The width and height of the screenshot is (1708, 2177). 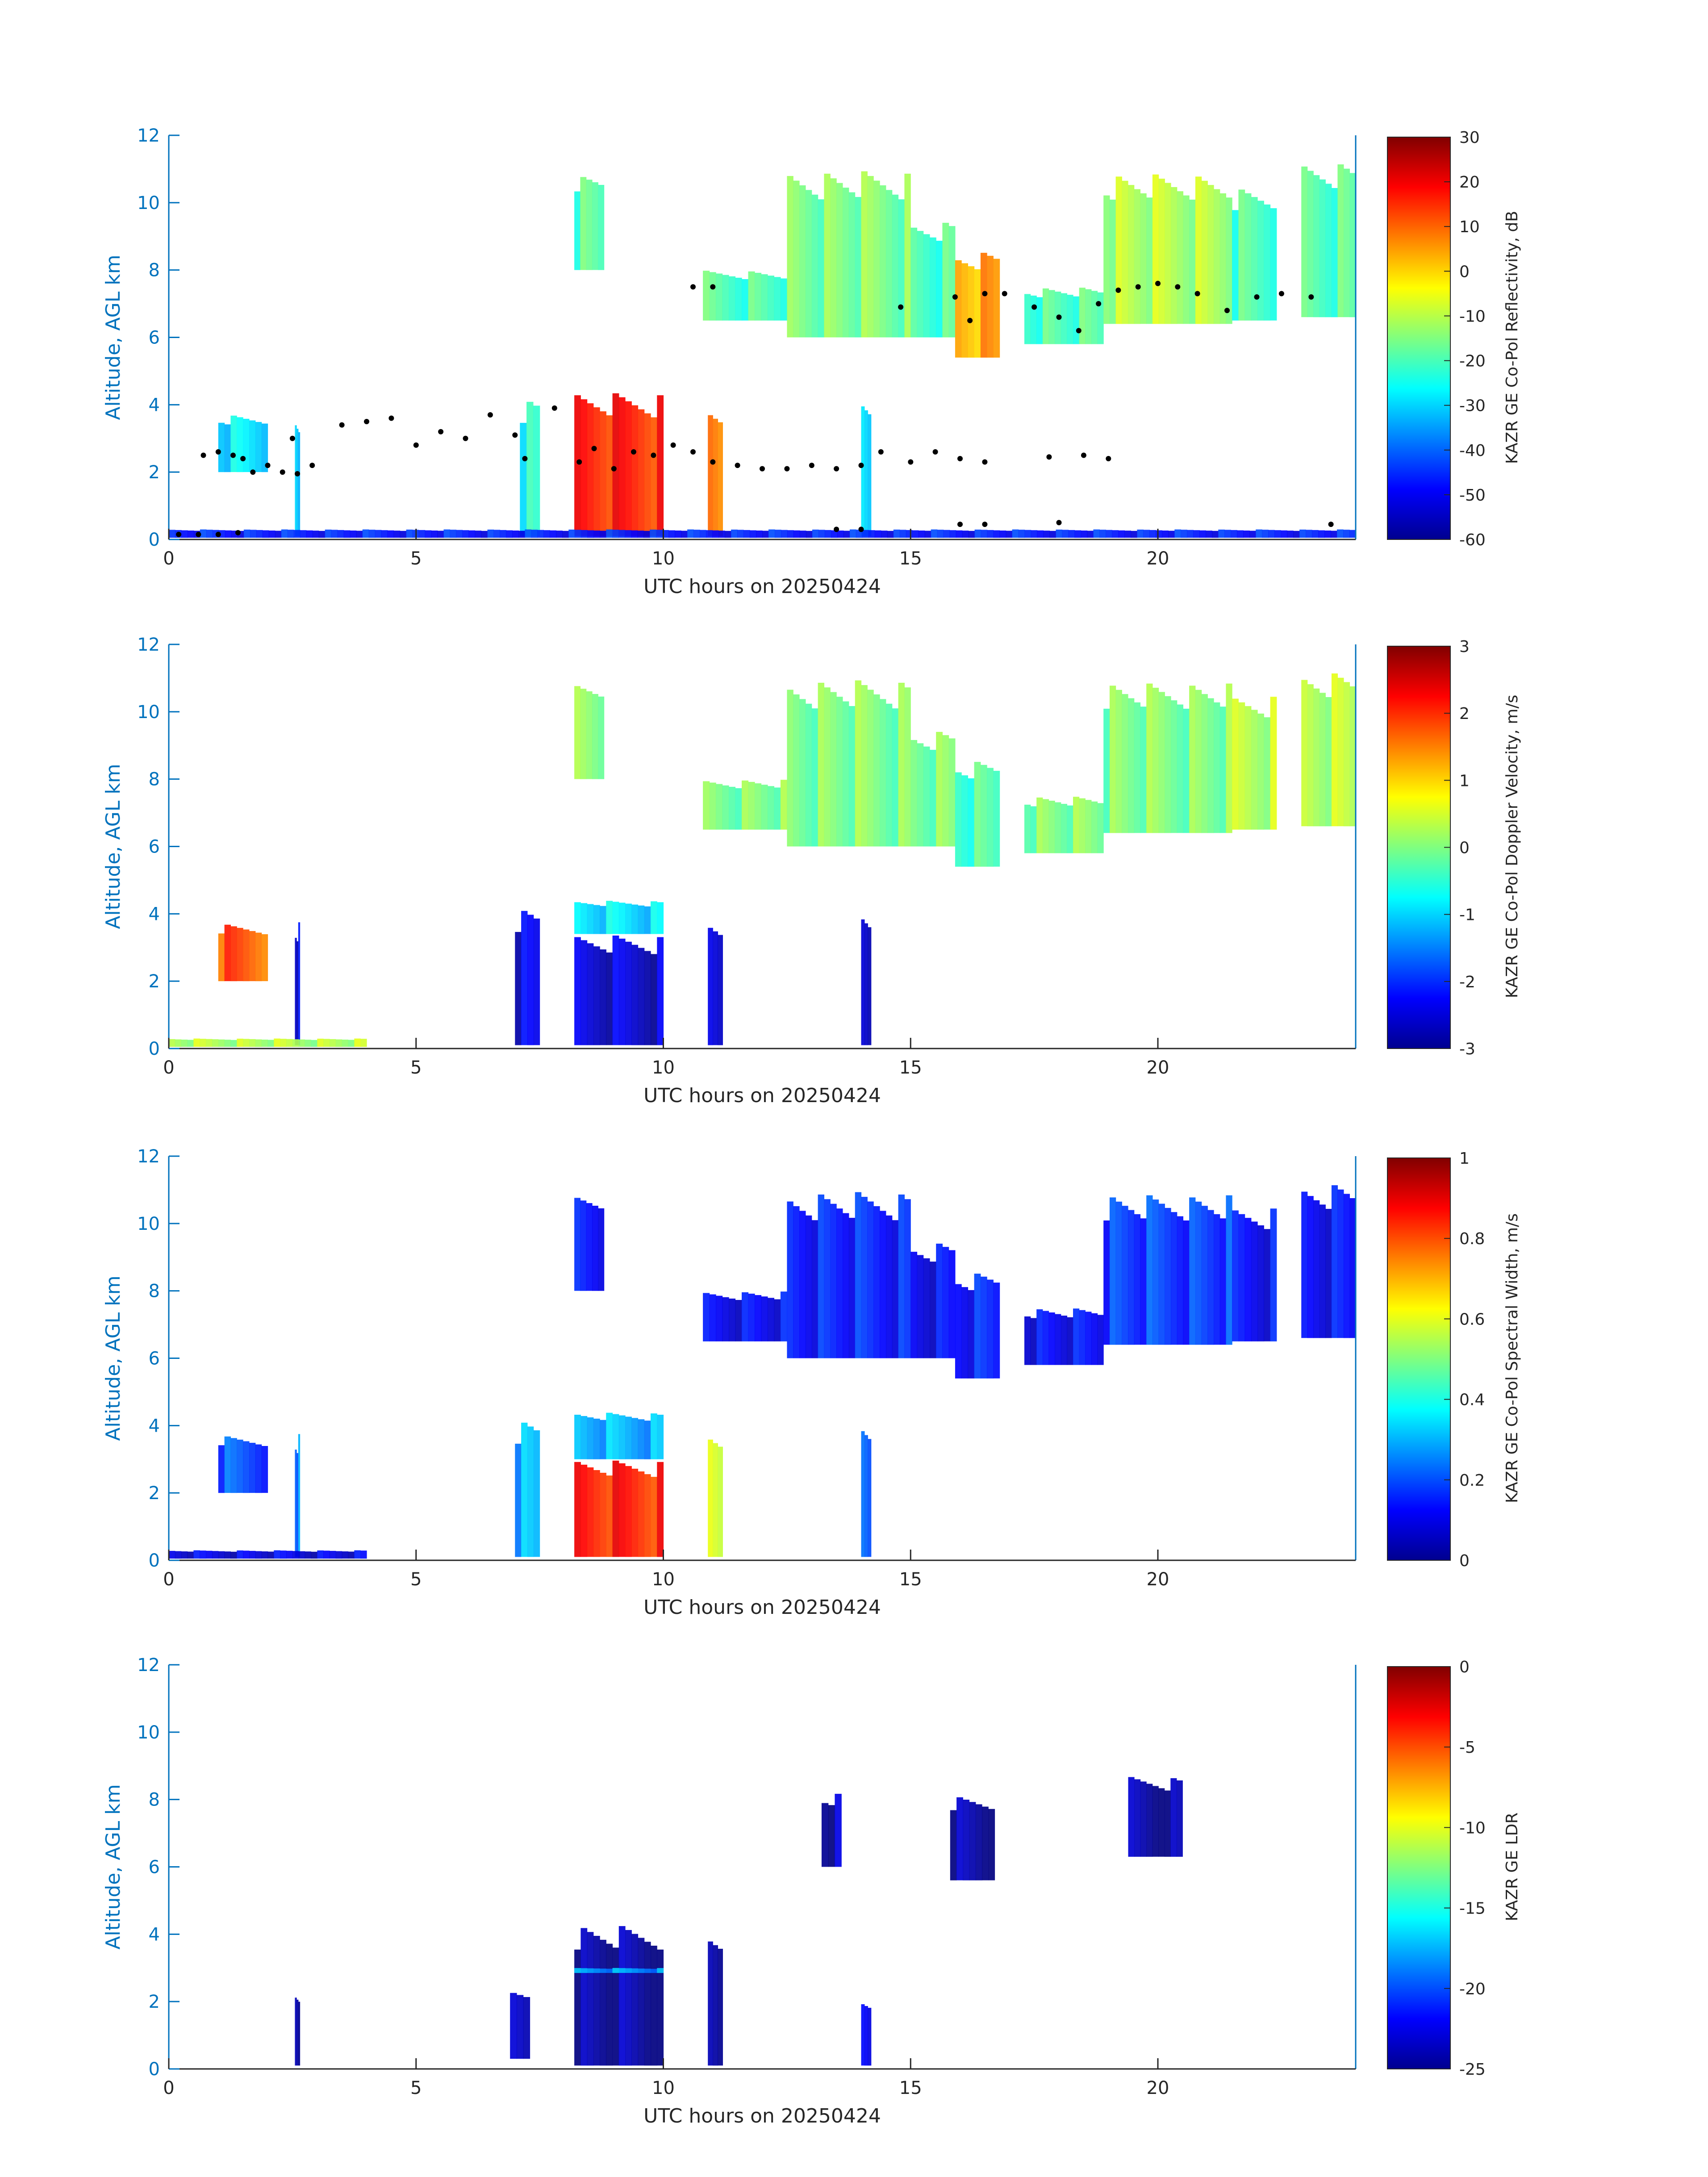 I want to click on y-axis-label: Altitude, AGL km, so click(x=113, y=1358).